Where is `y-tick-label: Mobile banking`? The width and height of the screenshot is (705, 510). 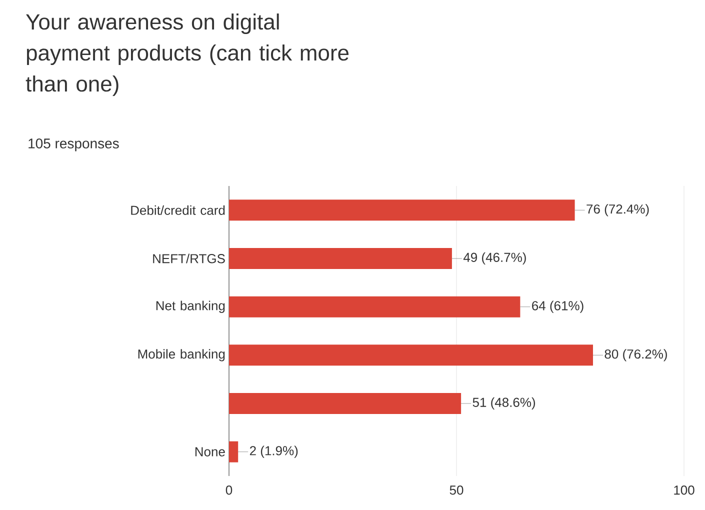 y-tick-label: Mobile banking is located at coordinates (181, 355).